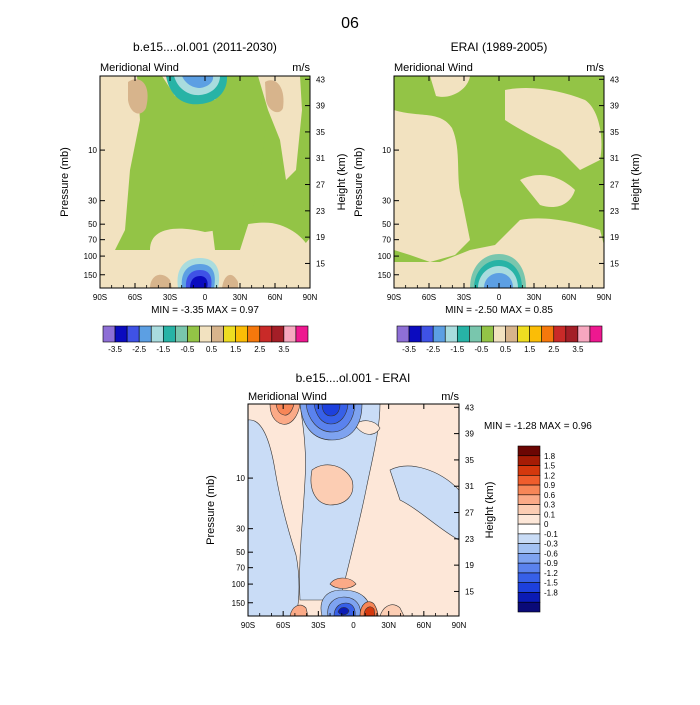 The width and height of the screenshot is (700, 705). What do you see at coordinates (318, 625) in the screenshot?
I see `x-tick-label: 30S` at bounding box center [318, 625].